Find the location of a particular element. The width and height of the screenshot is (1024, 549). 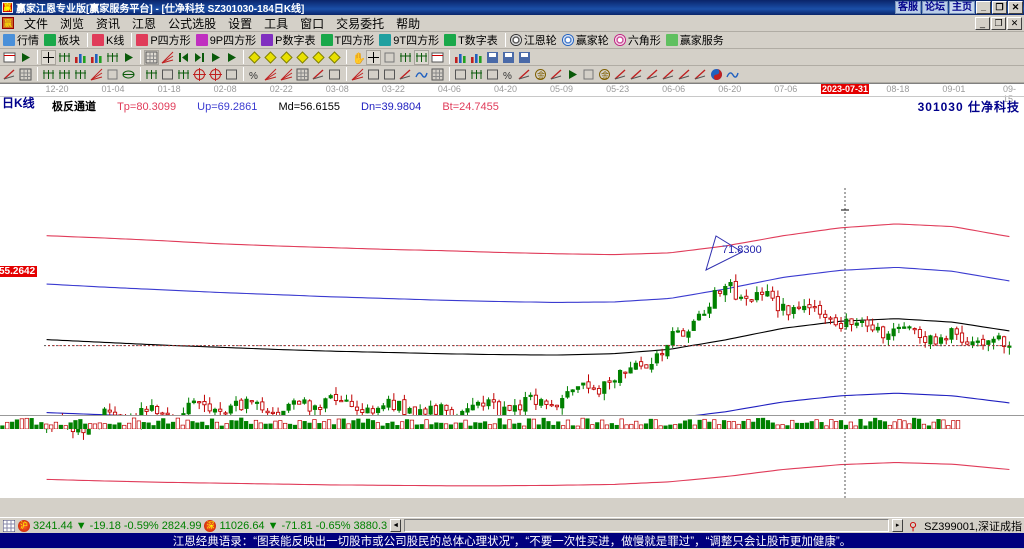

diamond4-icon is located at coordinates (302, 57).